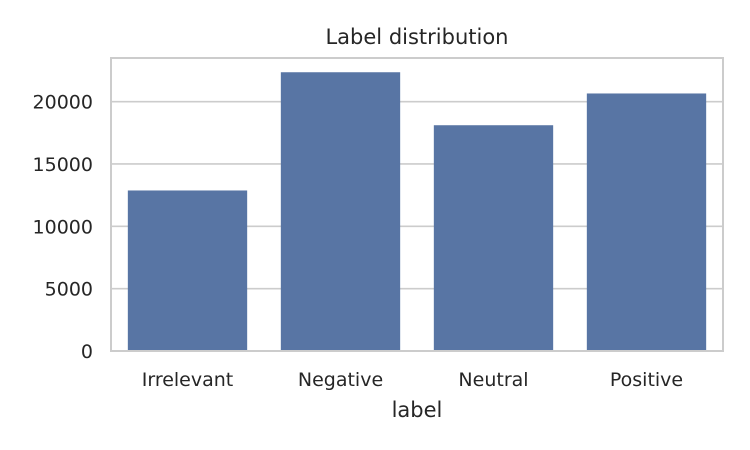  Describe the element at coordinates (340, 211) in the screenshot. I see `bar-negative` at that location.